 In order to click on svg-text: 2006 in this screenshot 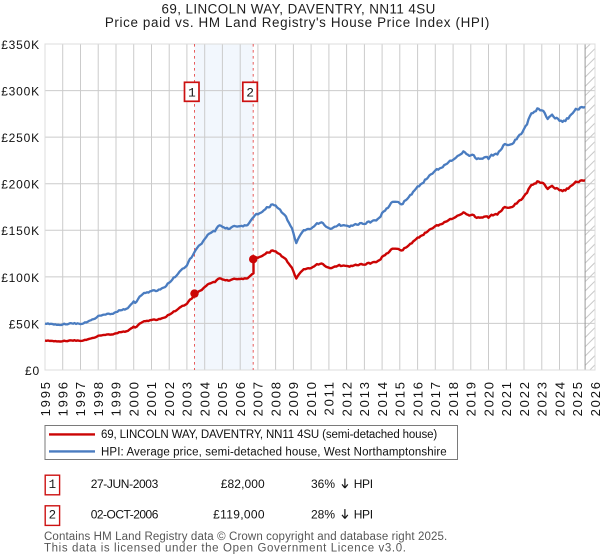, I will do `click(240, 398)`.